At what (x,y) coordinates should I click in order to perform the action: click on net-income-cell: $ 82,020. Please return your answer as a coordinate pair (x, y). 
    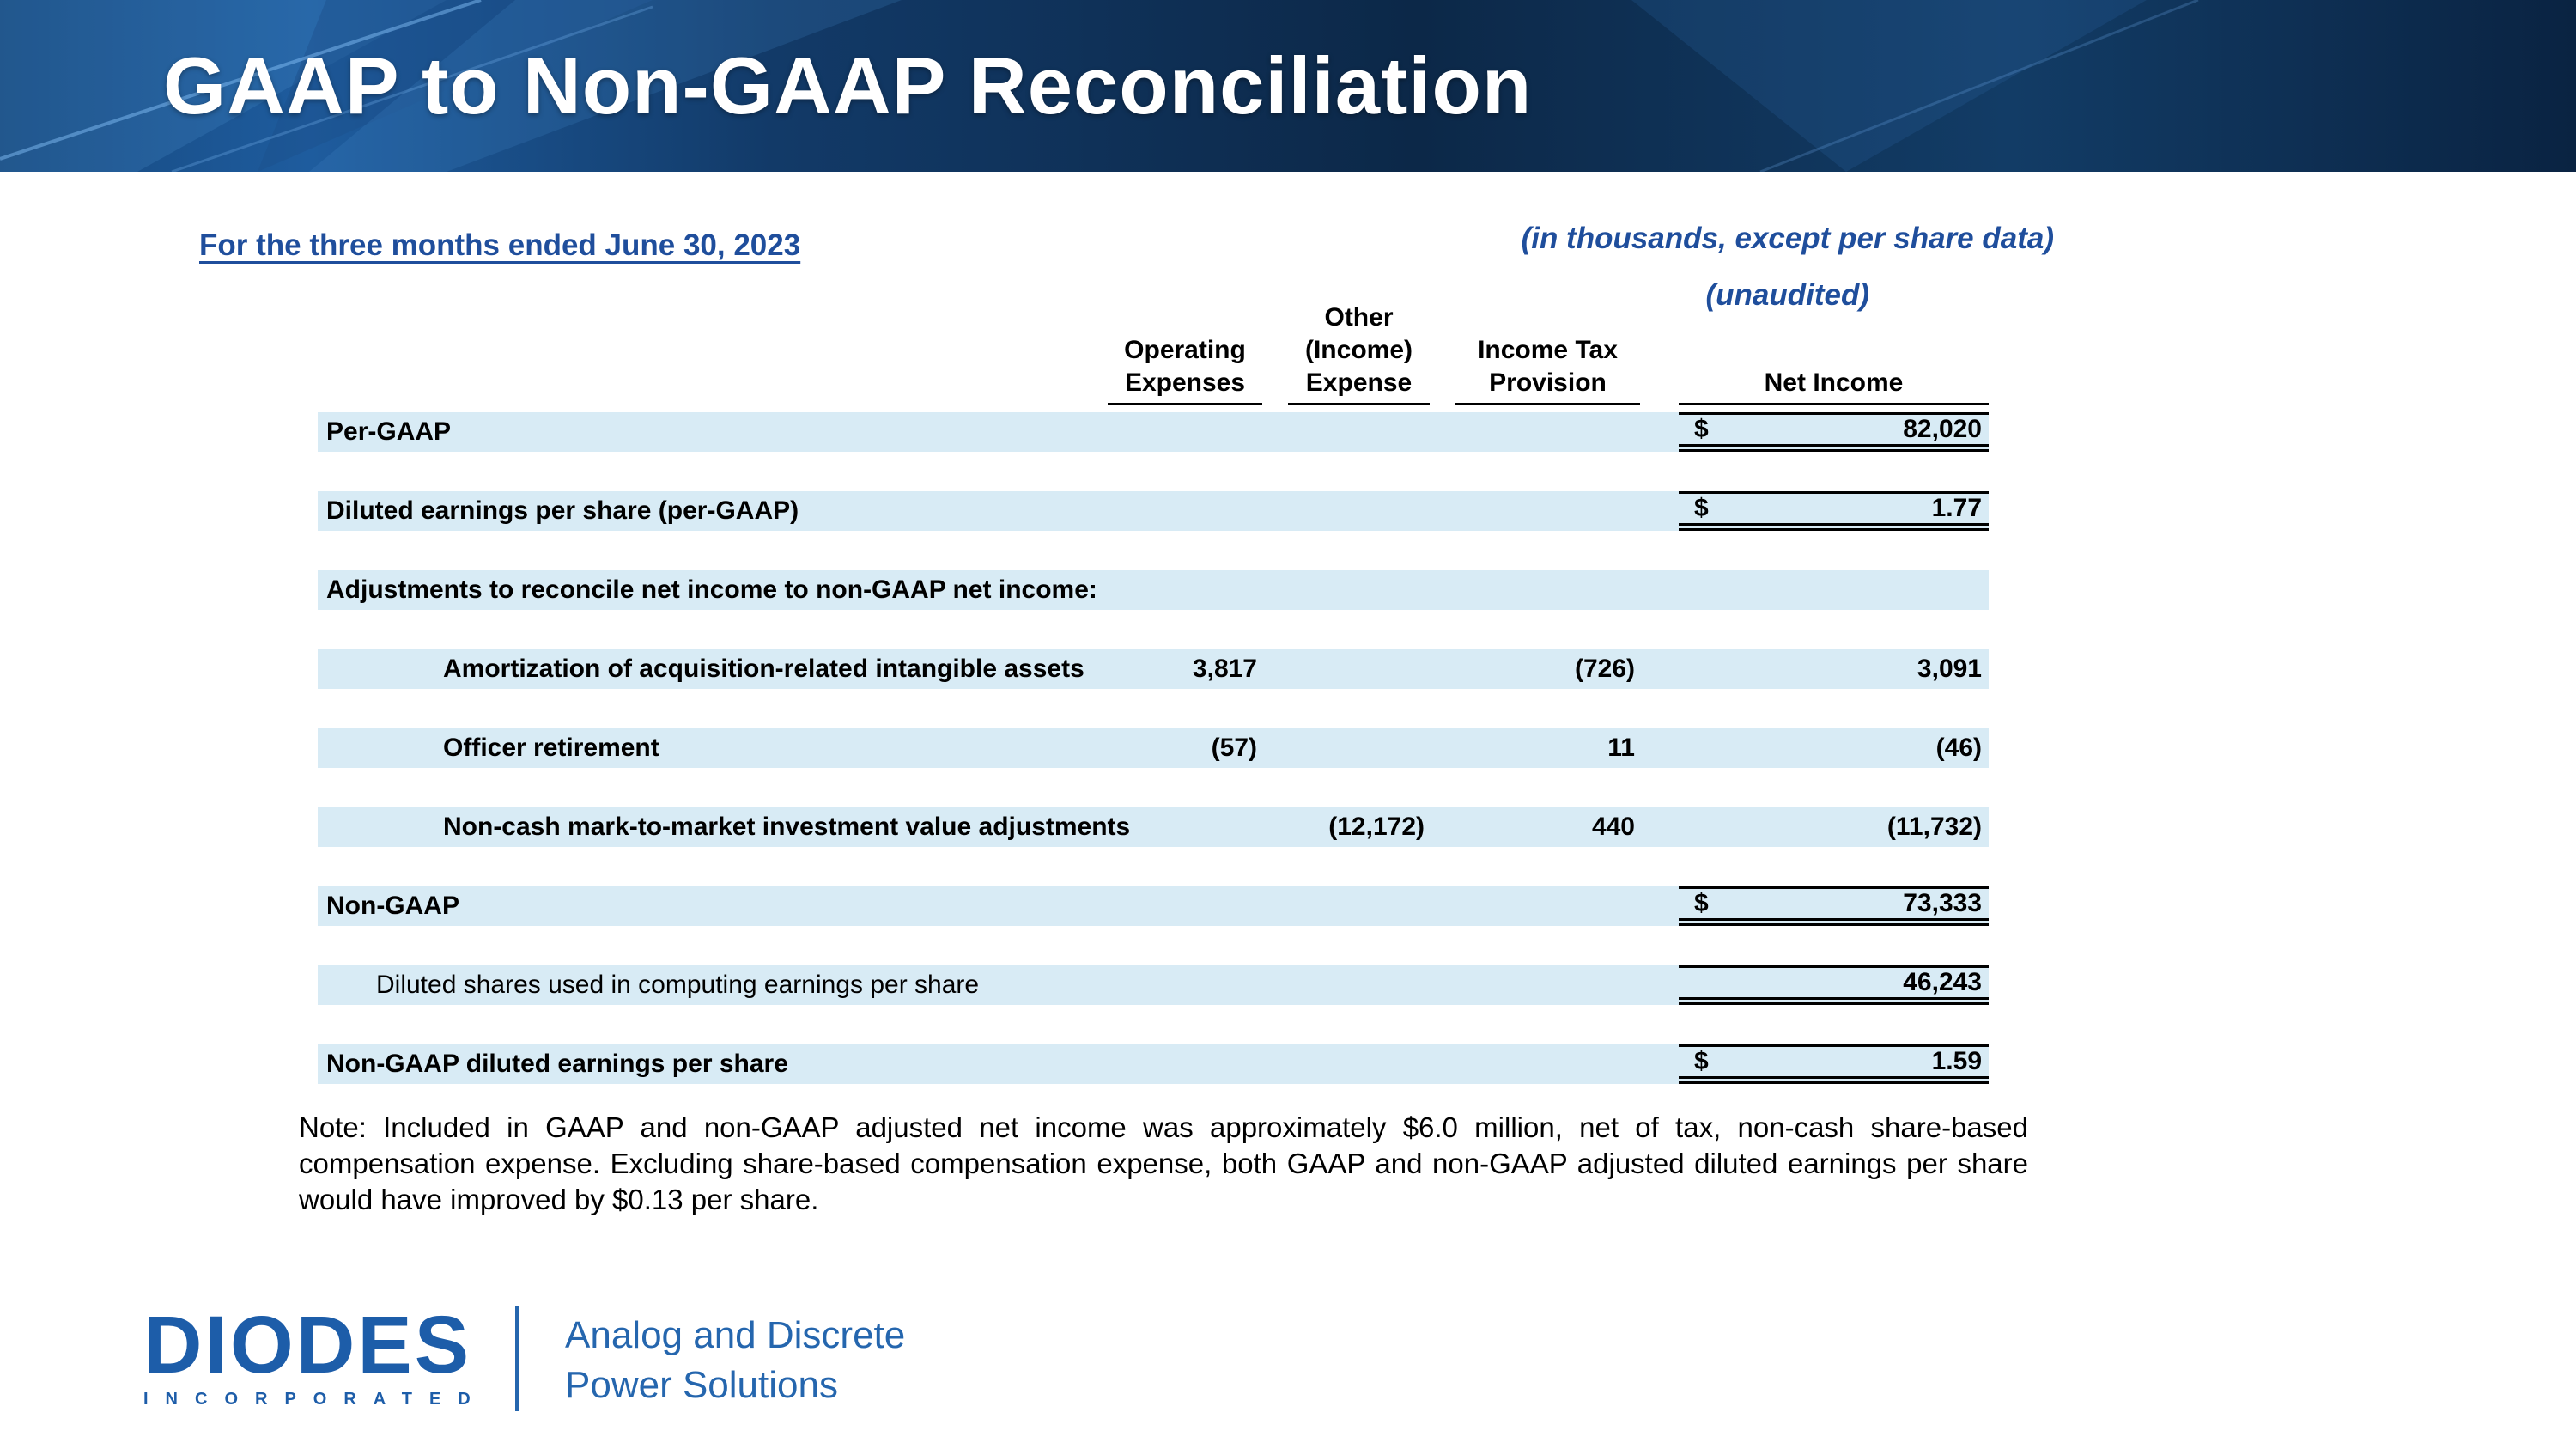
    Looking at the image, I should click on (1834, 432).